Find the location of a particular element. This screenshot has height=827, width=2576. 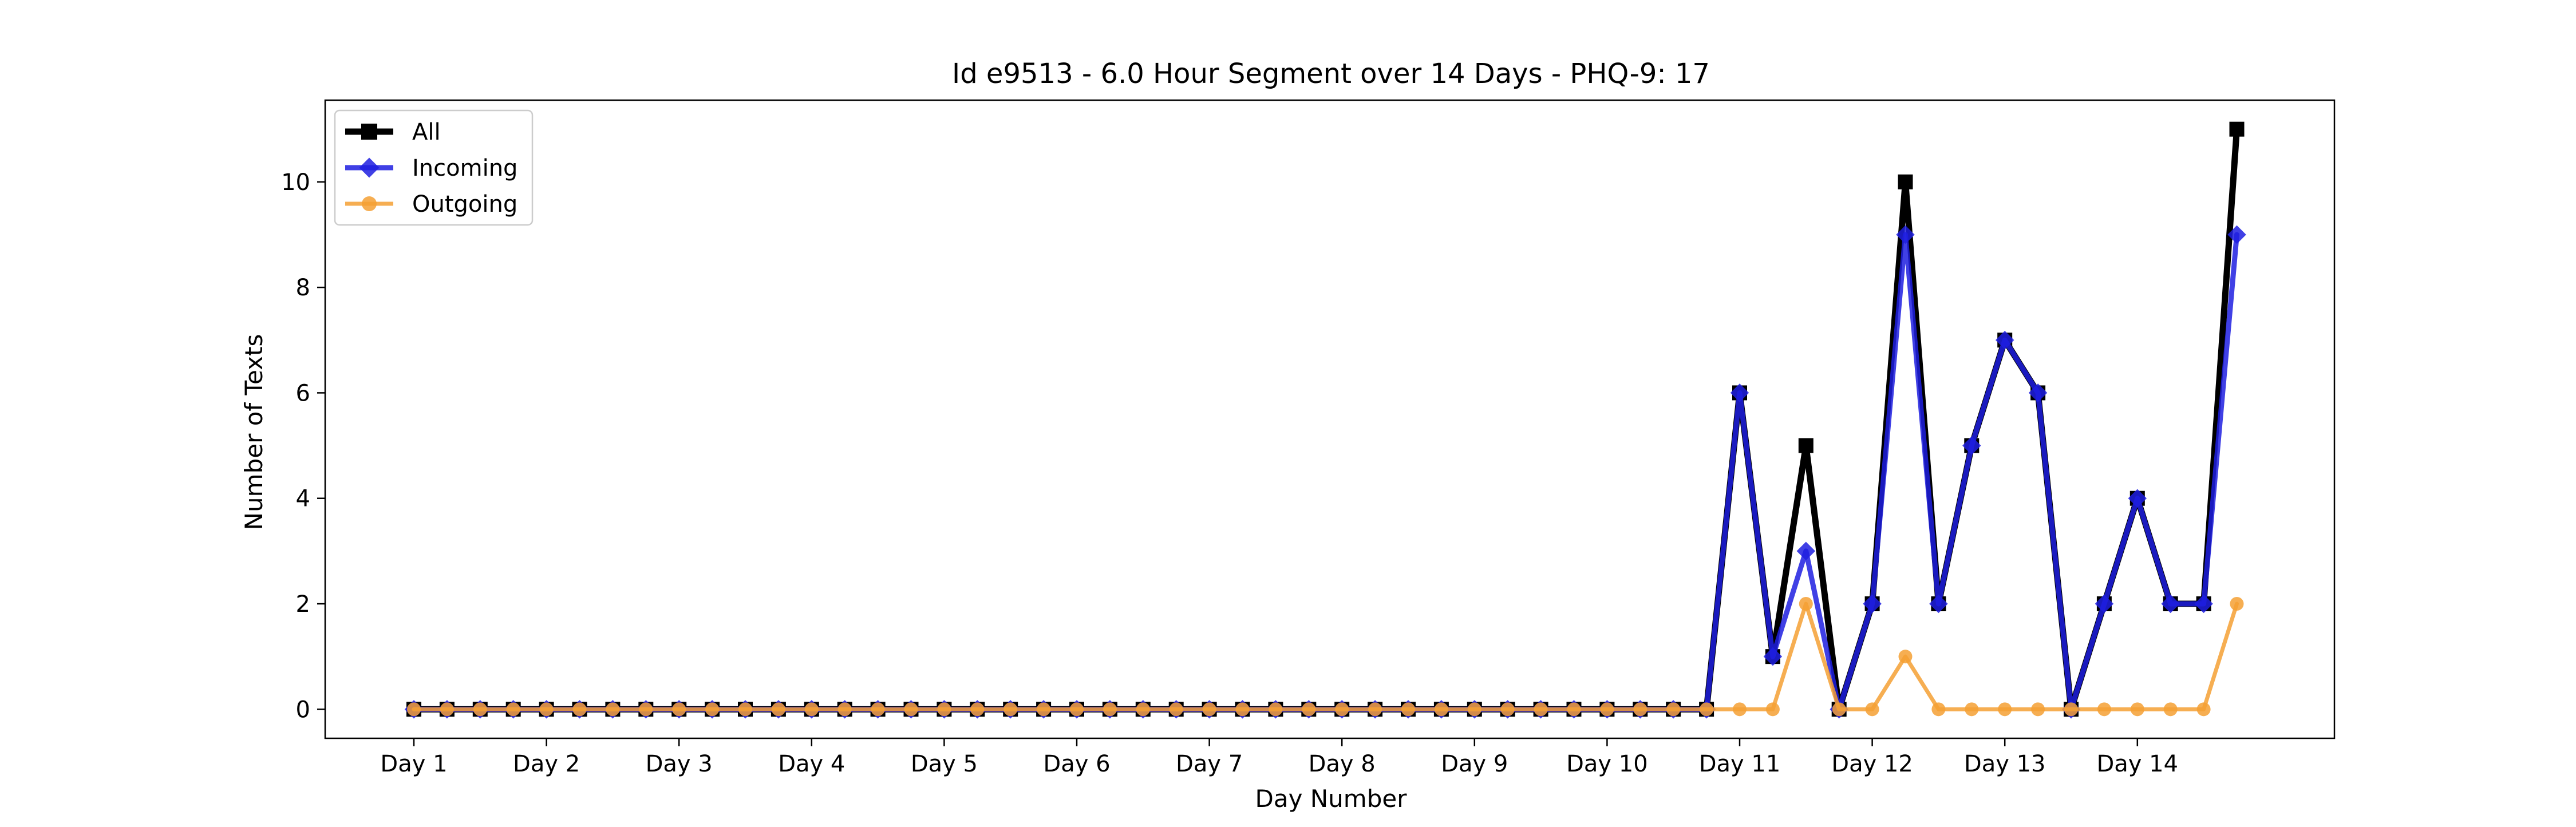

legend-marker-all is located at coordinates (369, 132).